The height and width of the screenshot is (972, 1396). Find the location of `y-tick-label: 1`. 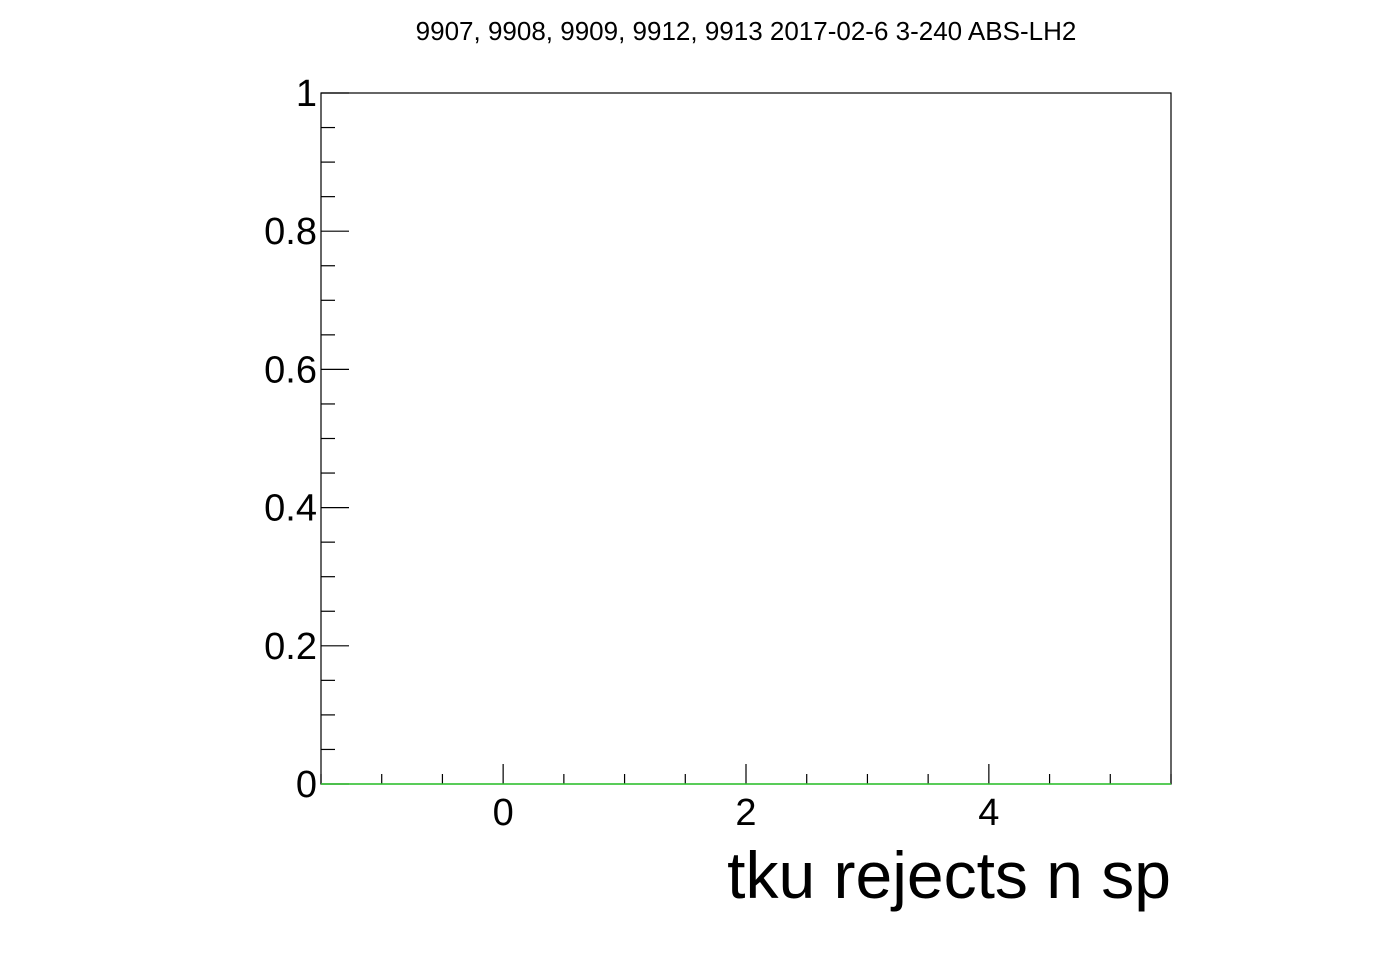

y-tick-label: 1 is located at coordinates (306, 94).